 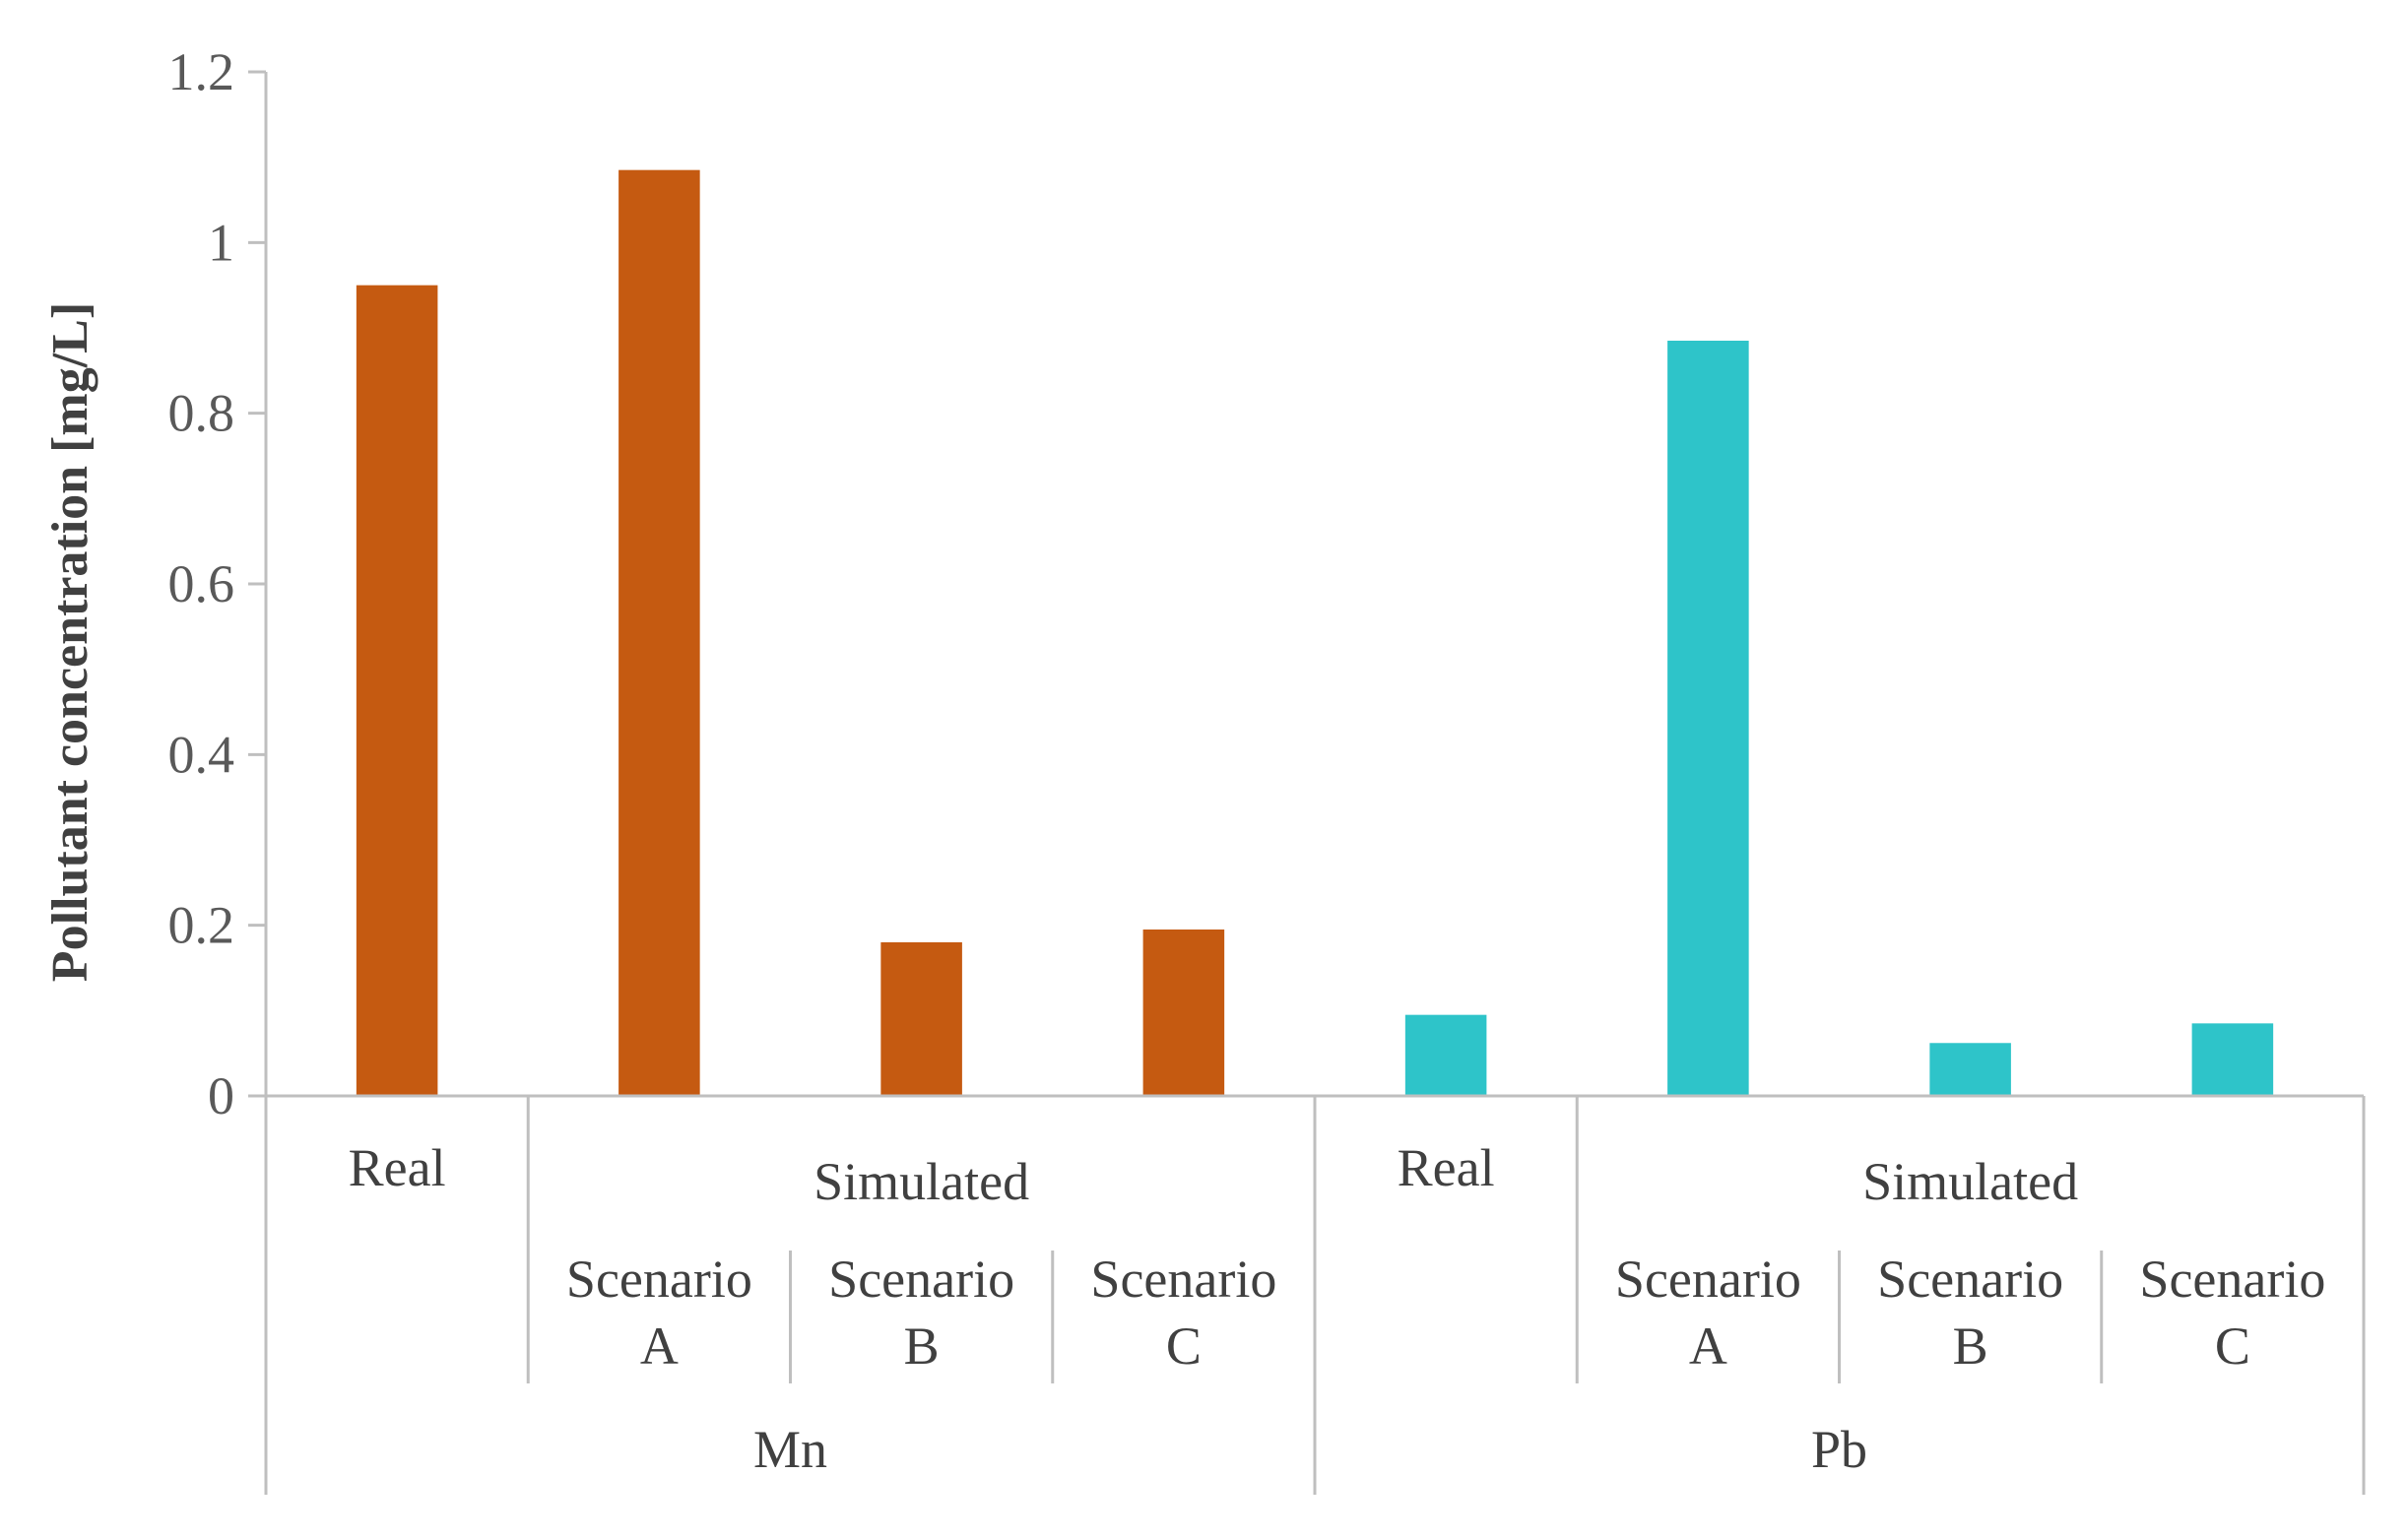 I want to click on bar-mn-real, so click(x=397, y=691).